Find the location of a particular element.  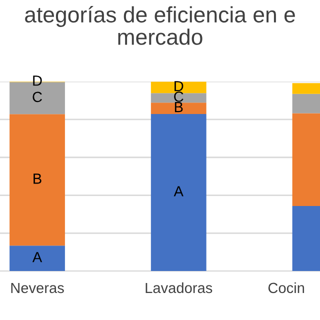

x-tick-label: Neveras is located at coordinates (37, 288).